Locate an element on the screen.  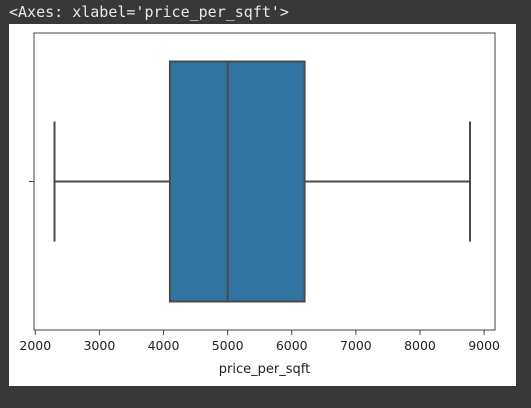
x-tick-label-3000: 3000 is located at coordinates (99, 345).